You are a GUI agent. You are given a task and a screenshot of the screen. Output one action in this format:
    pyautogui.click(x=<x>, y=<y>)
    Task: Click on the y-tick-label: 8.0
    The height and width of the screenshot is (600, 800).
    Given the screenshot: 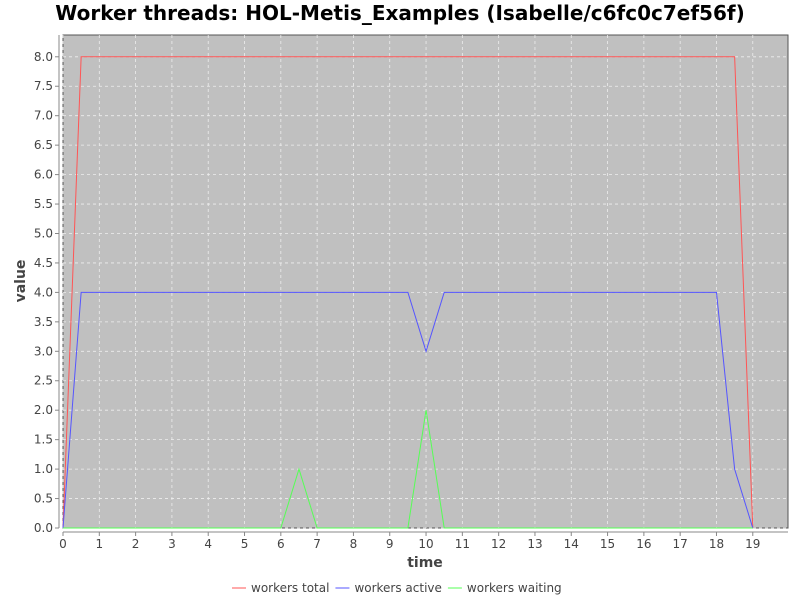 What is the action you would take?
    pyautogui.click(x=43, y=57)
    